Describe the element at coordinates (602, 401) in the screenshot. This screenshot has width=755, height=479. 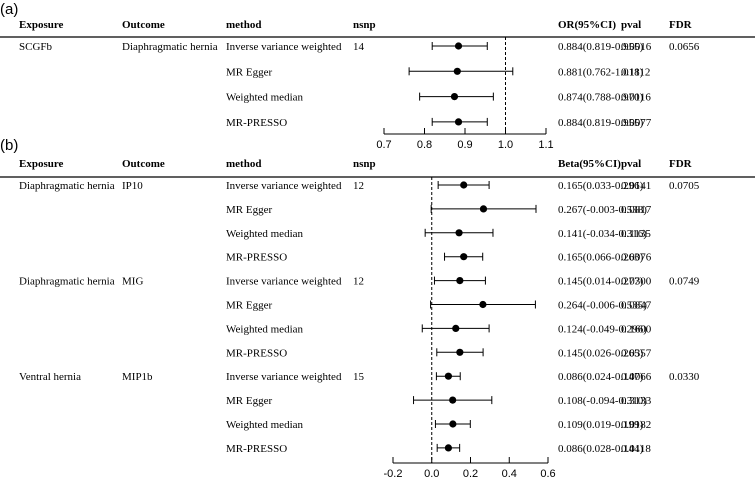
I see `estimate-ci-text: 0.108(-0.094-0.310)` at that location.